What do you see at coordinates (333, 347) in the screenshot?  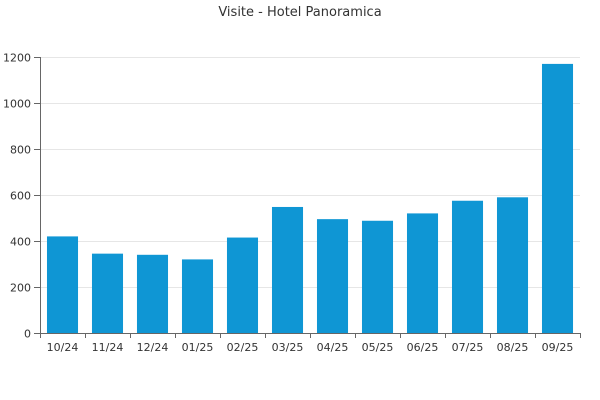 I see `x-tick-label: 04/25` at bounding box center [333, 347].